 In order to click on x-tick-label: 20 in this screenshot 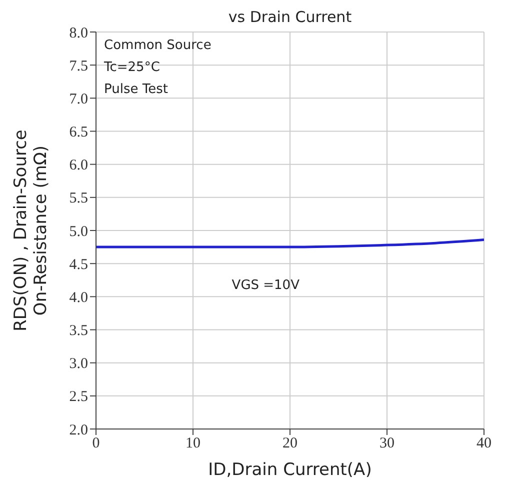, I will do `click(290, 444)`.